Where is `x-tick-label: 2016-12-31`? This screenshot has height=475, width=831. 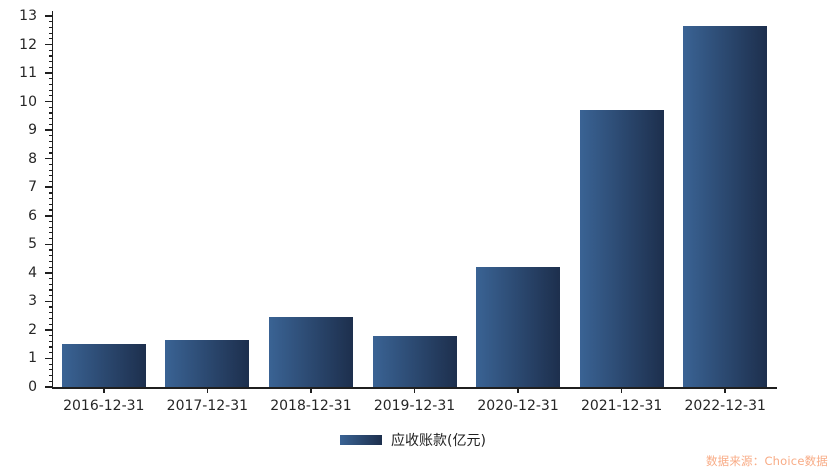 x-tick-label: 2016-12-31 is located at coordinates (104, 406).